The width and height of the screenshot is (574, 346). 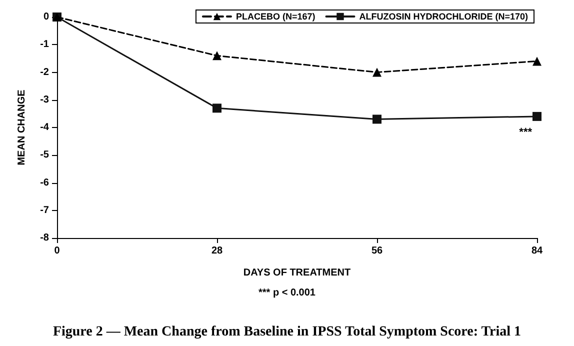 I want to click on legend-label: PLACEBO (N=167), so click(x=276, y=17).